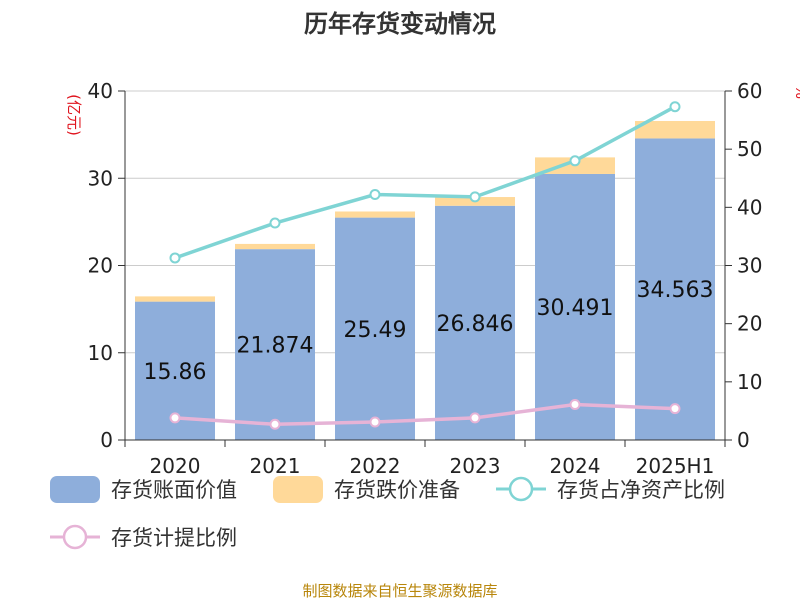 The height and width of the screenshot is (600, 800). What do you see at coordinates (100, 266) in the screenshot?
I see `left-tick-label: 20` at bounding box center [100, 266].